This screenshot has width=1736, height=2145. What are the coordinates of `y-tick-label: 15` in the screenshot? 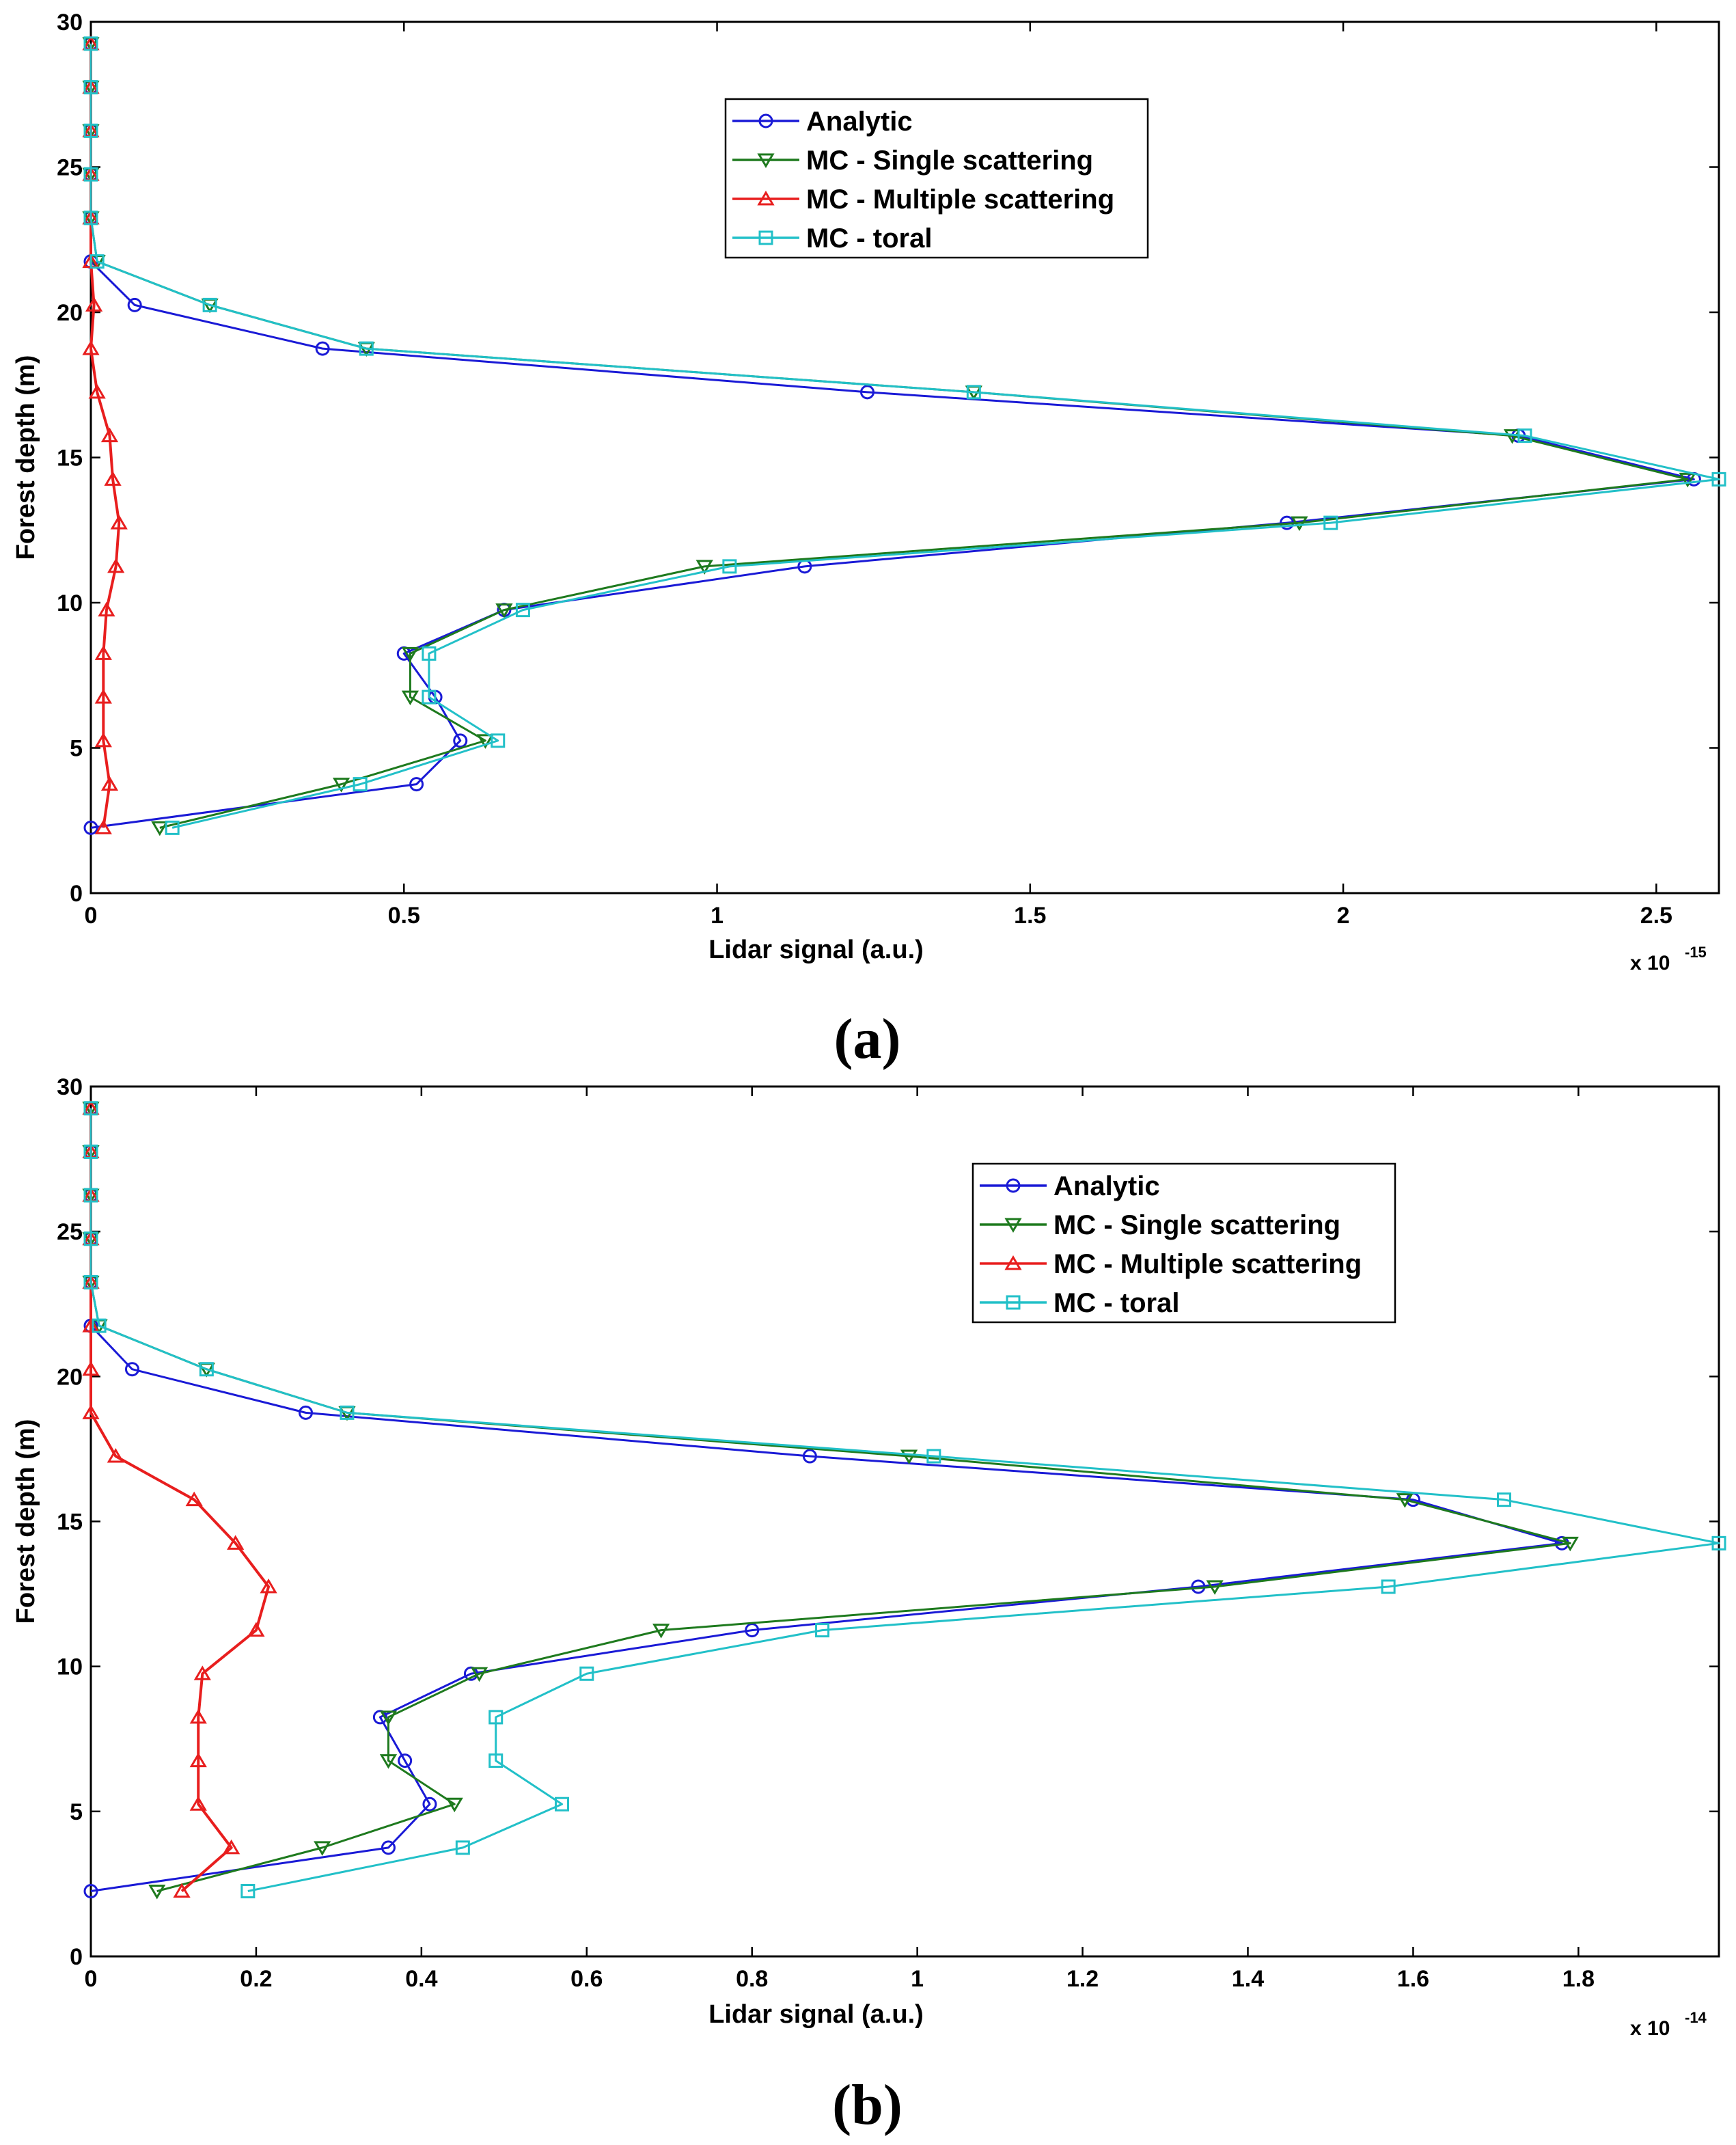 It's located at (70, 1522).